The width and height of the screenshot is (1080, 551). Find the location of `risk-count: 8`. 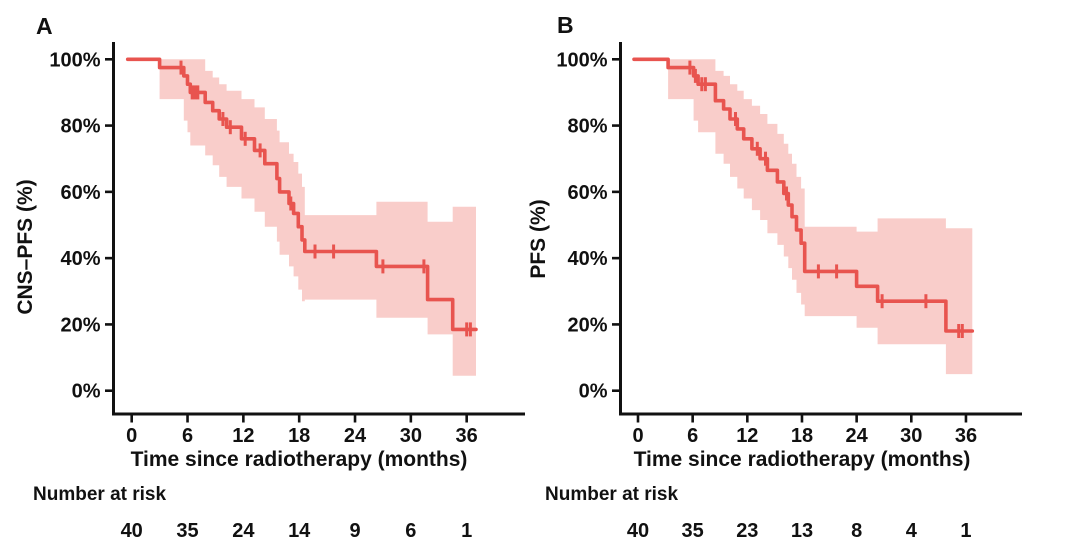

risk-count: 8 is located at coordinates (856, 531).